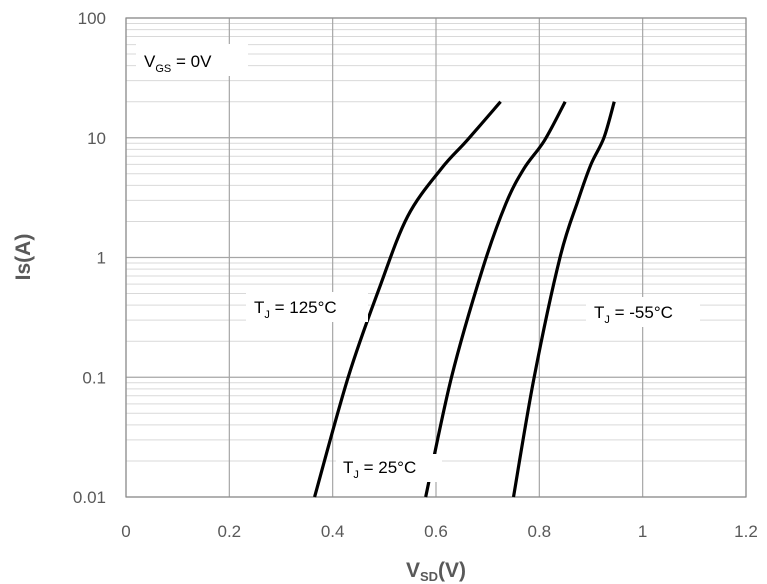 The height and width of the screenshot is (584, 767). What do you see at coordinates (642, 531) in the screenshot?
I see `x-tick-label: 1` at bounding box center [642, 531].